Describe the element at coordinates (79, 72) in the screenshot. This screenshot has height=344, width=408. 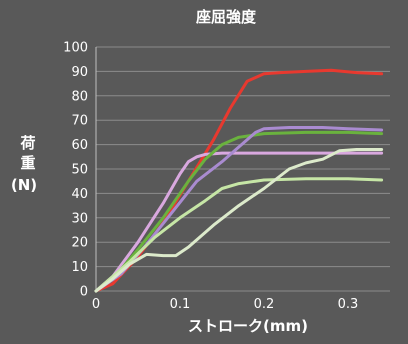
I see `y-tick-label: 90` at that location.